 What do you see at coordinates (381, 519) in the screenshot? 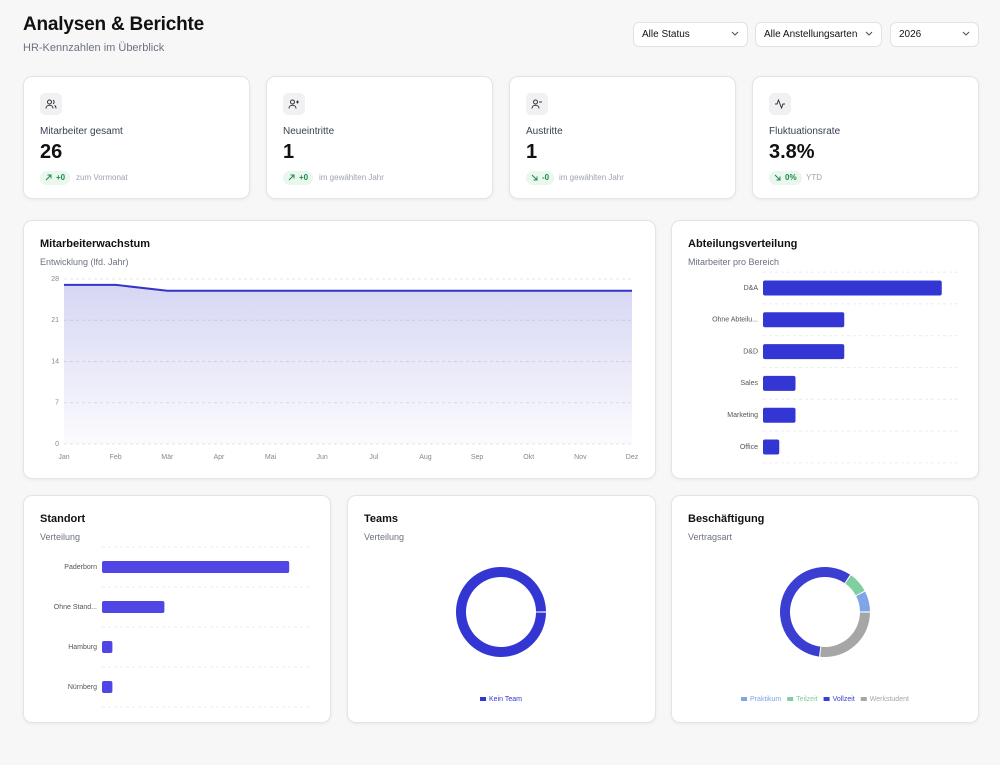
I see `chart-title: Teams` at bounding box center [381, 519].